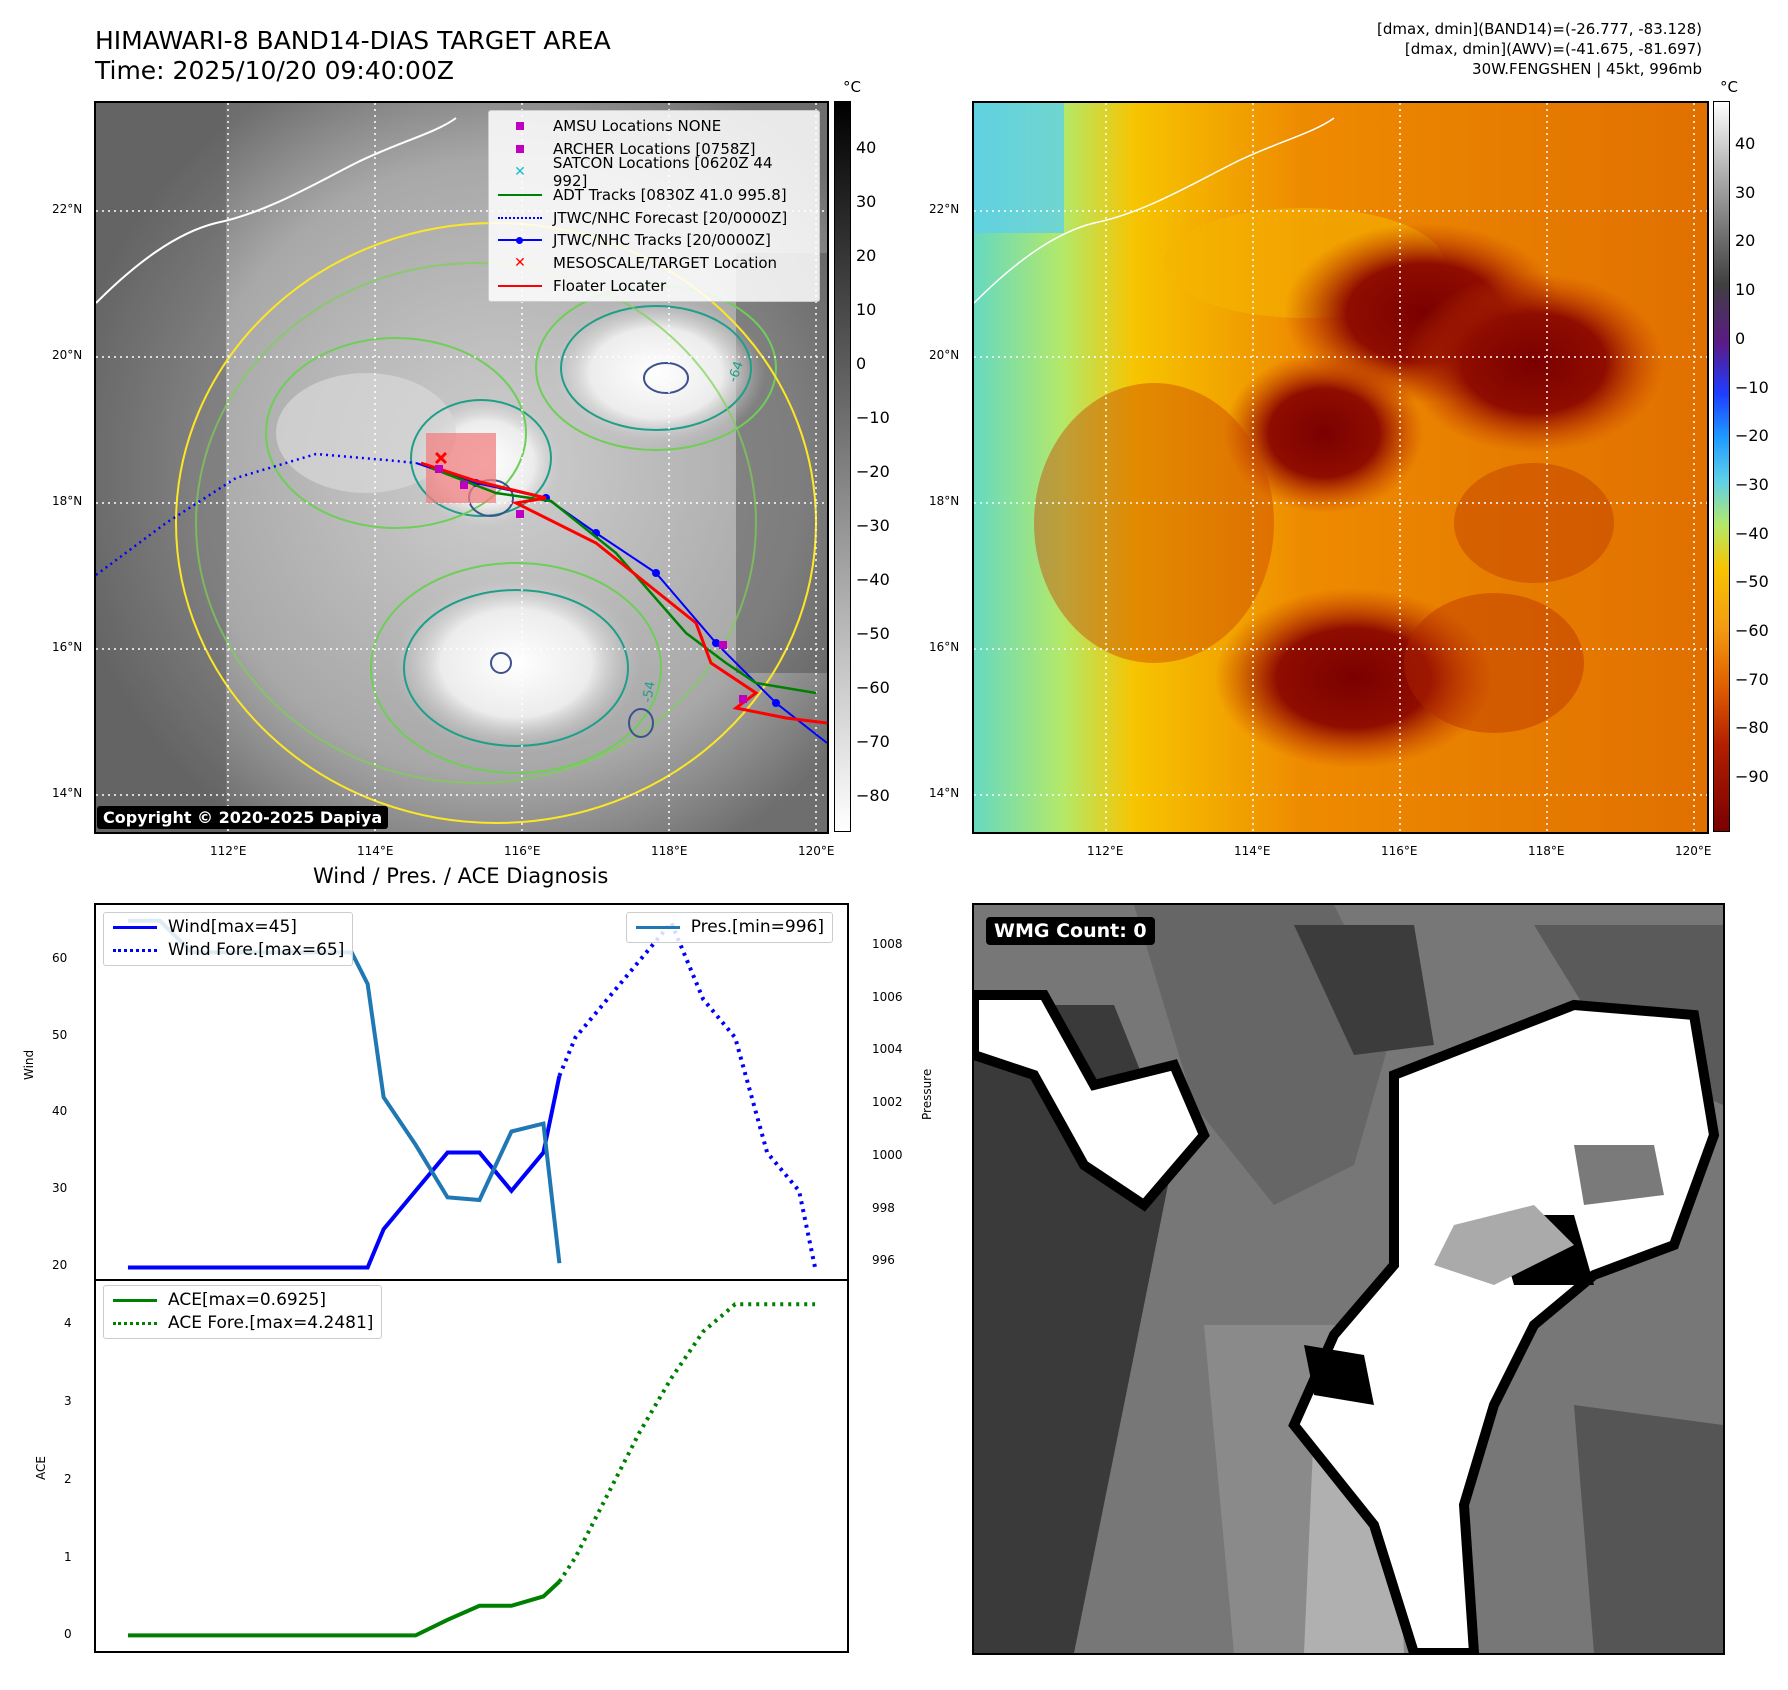 This screenshot has width=1788, height=1690. I want to click on pressure-tick-label: 1008, so click(887, 944).